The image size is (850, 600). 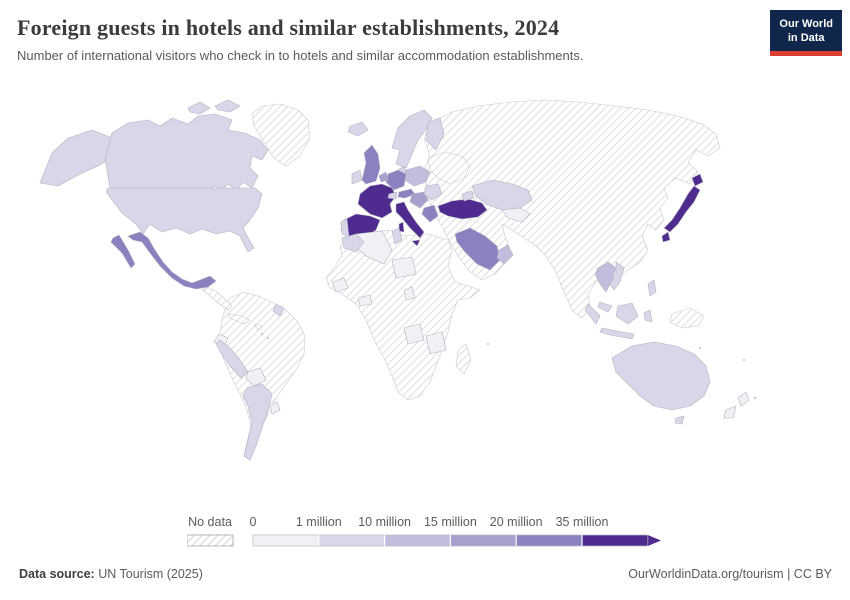 I want to click on country-peru, so click(x=232, y=359).